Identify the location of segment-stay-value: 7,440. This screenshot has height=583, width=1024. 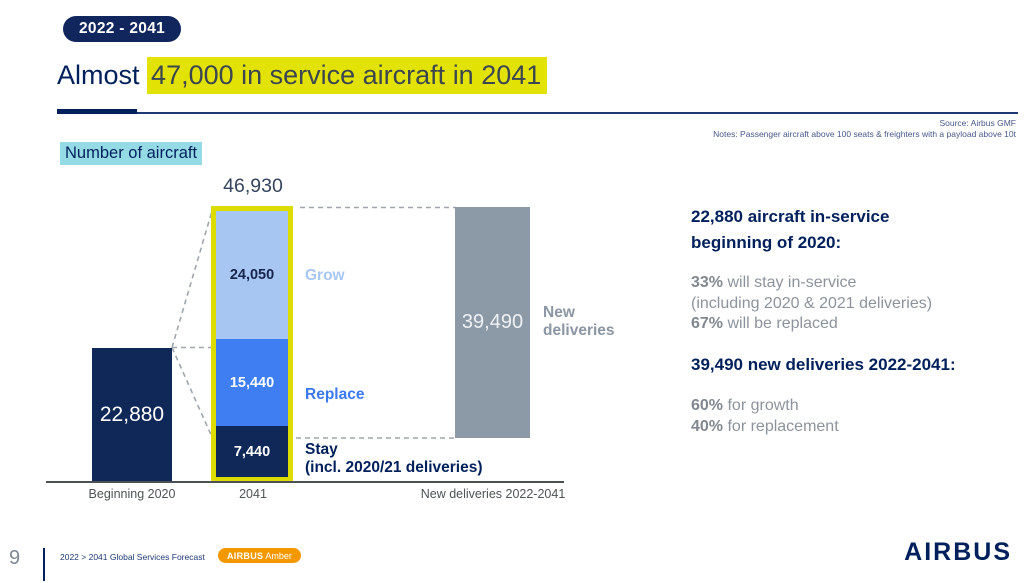
(252, 451).